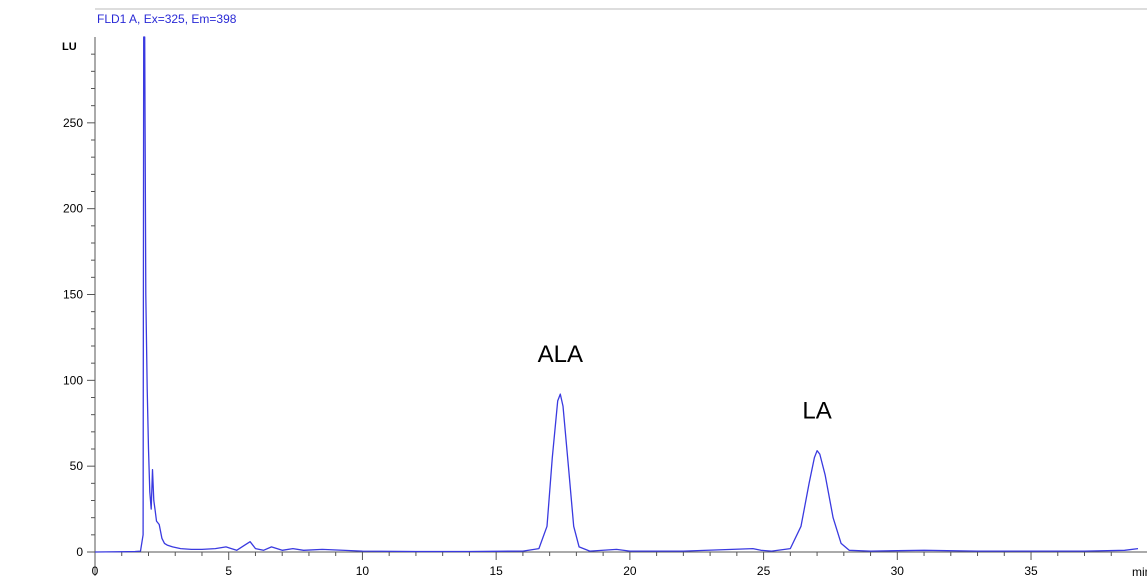 This screenshot has height=581, width=1147. I want to click on y-tick-label: 50, so click(77, 466).